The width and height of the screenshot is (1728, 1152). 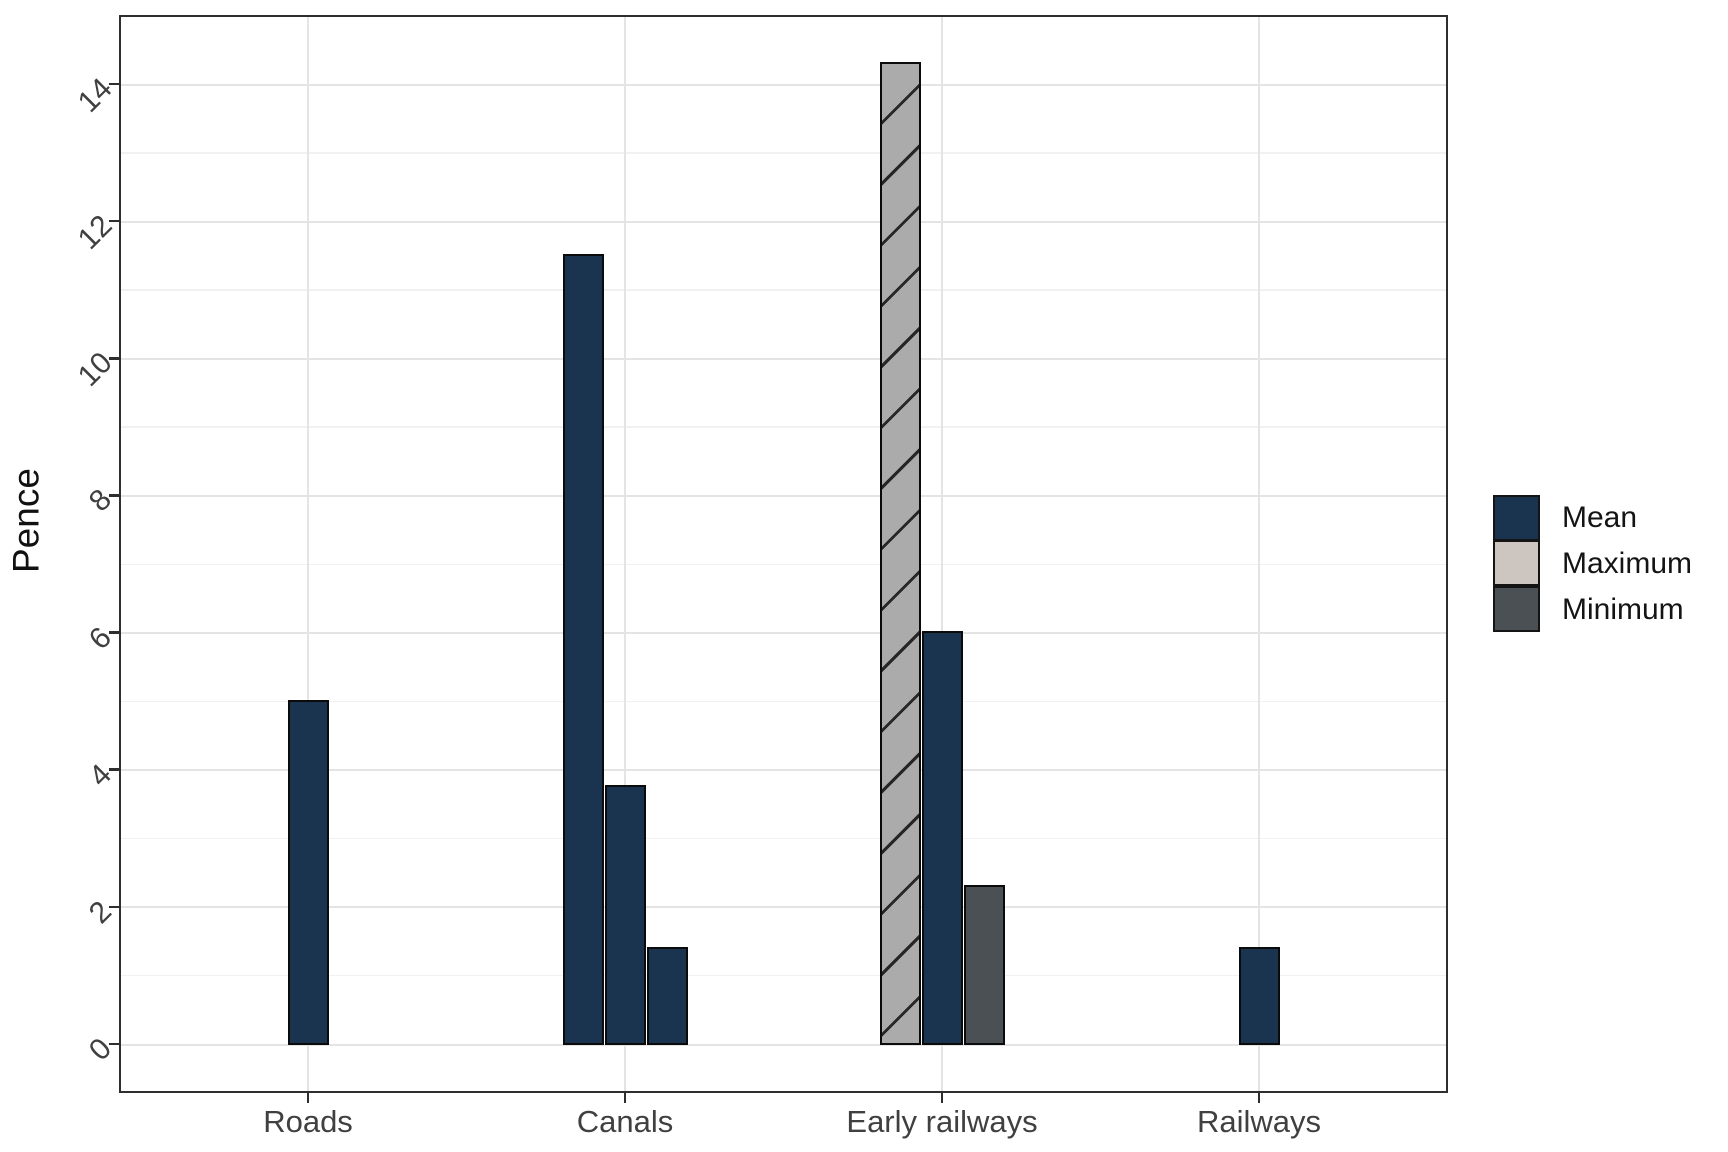 I want to click on x-tick-label-canals: Canals, so click(x=625, y=1121).